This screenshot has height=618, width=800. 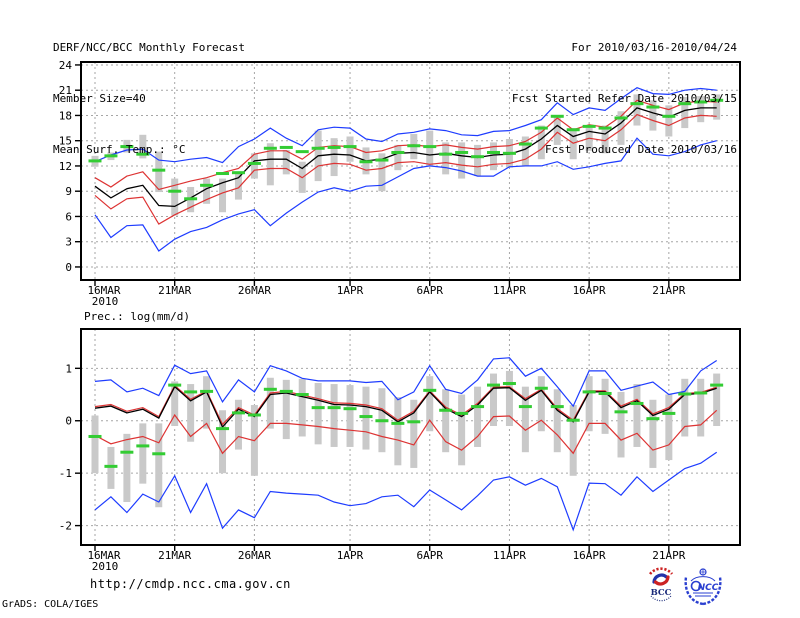 I want to click on x-tick-label: 6APR, so click(x=429, y=555).